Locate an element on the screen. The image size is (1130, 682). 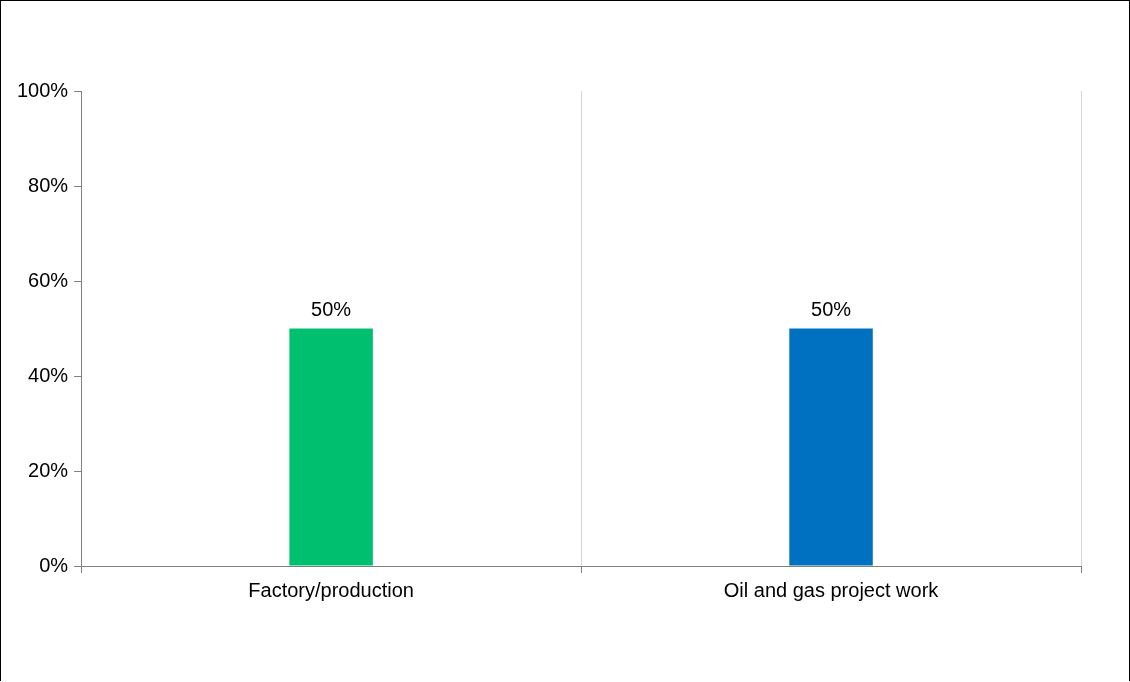
x-tick-label: Oil and gas project work is located at coordinates (831, 589).